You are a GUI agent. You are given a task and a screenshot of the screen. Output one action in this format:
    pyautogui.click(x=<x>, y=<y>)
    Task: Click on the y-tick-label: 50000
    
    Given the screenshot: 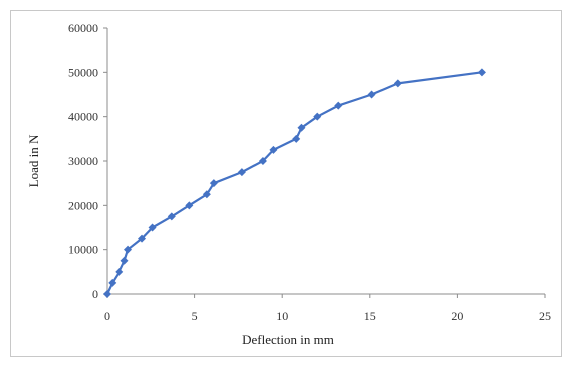 What is the action you would take?
    pyautogui.click(x=83, y=72)
    